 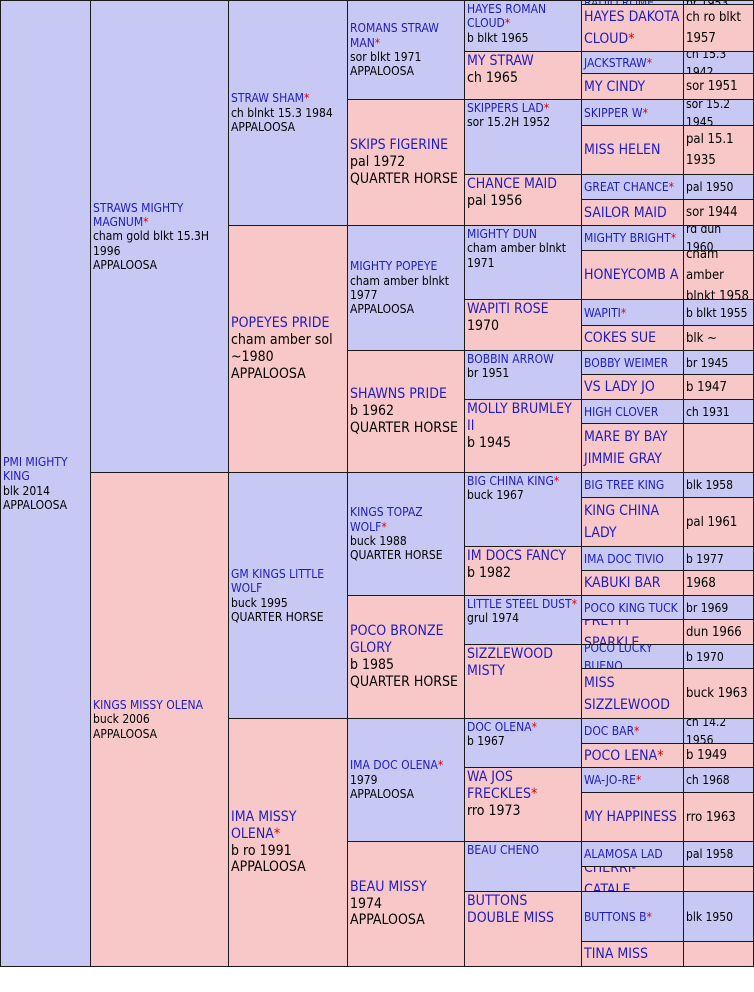 I want to click on horse-name: MIGHTY BRIGHT*, so click(x=630, y=238).